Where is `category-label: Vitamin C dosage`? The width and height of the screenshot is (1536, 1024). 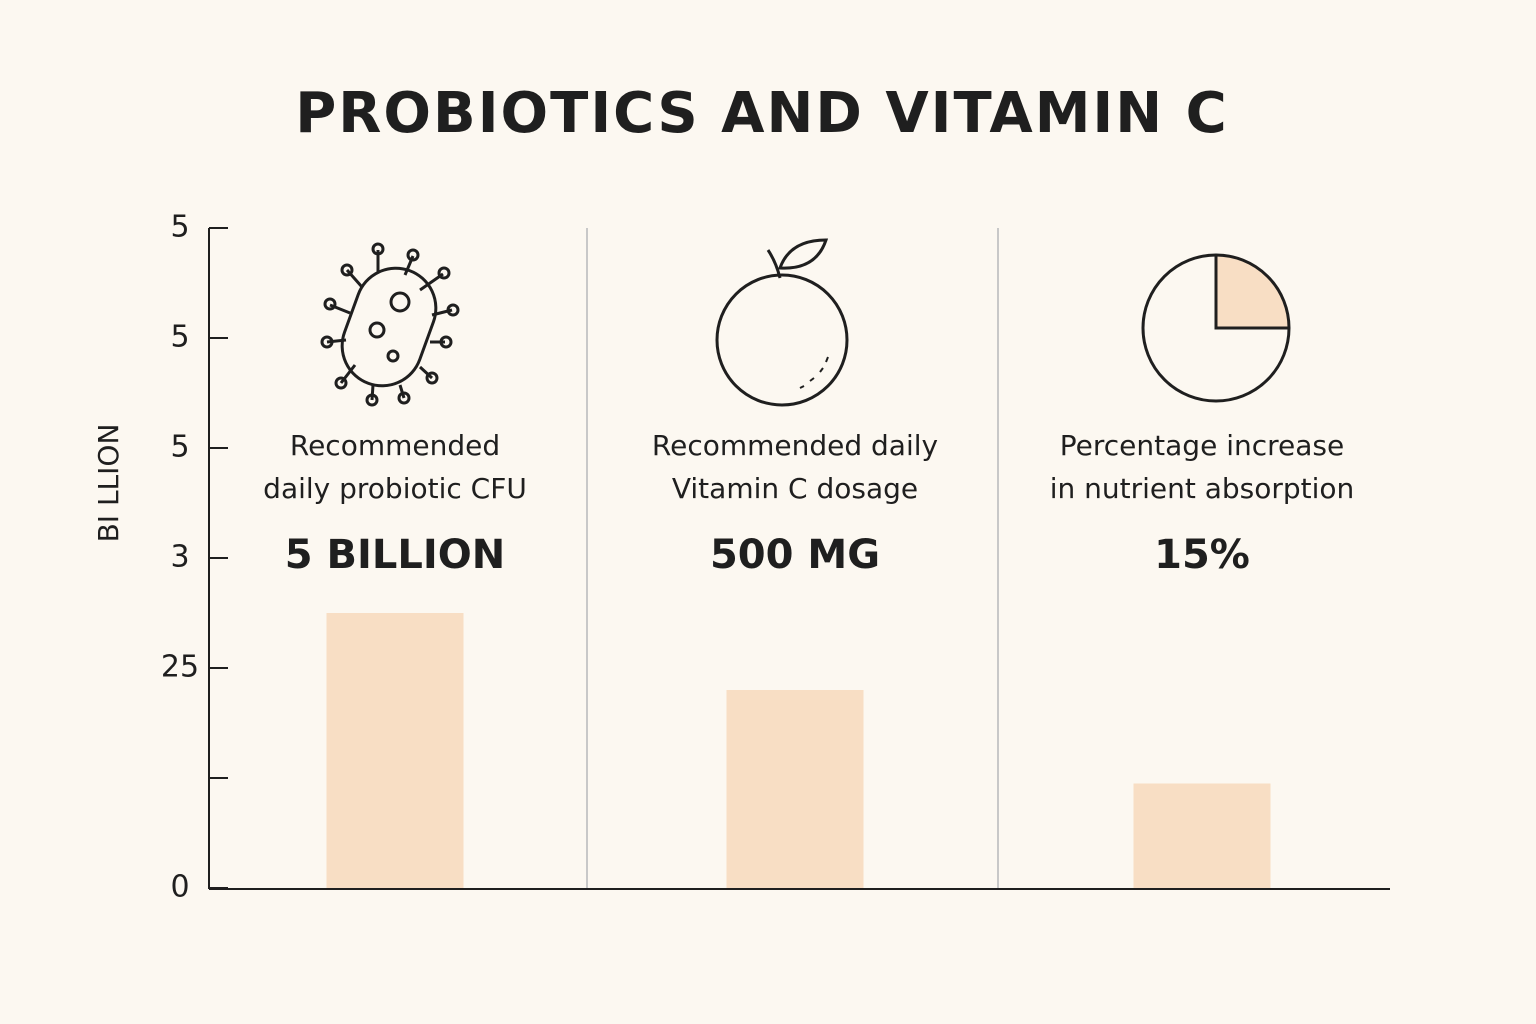
category-label: Vitamin C dosage is located at coordinates (795, 488).